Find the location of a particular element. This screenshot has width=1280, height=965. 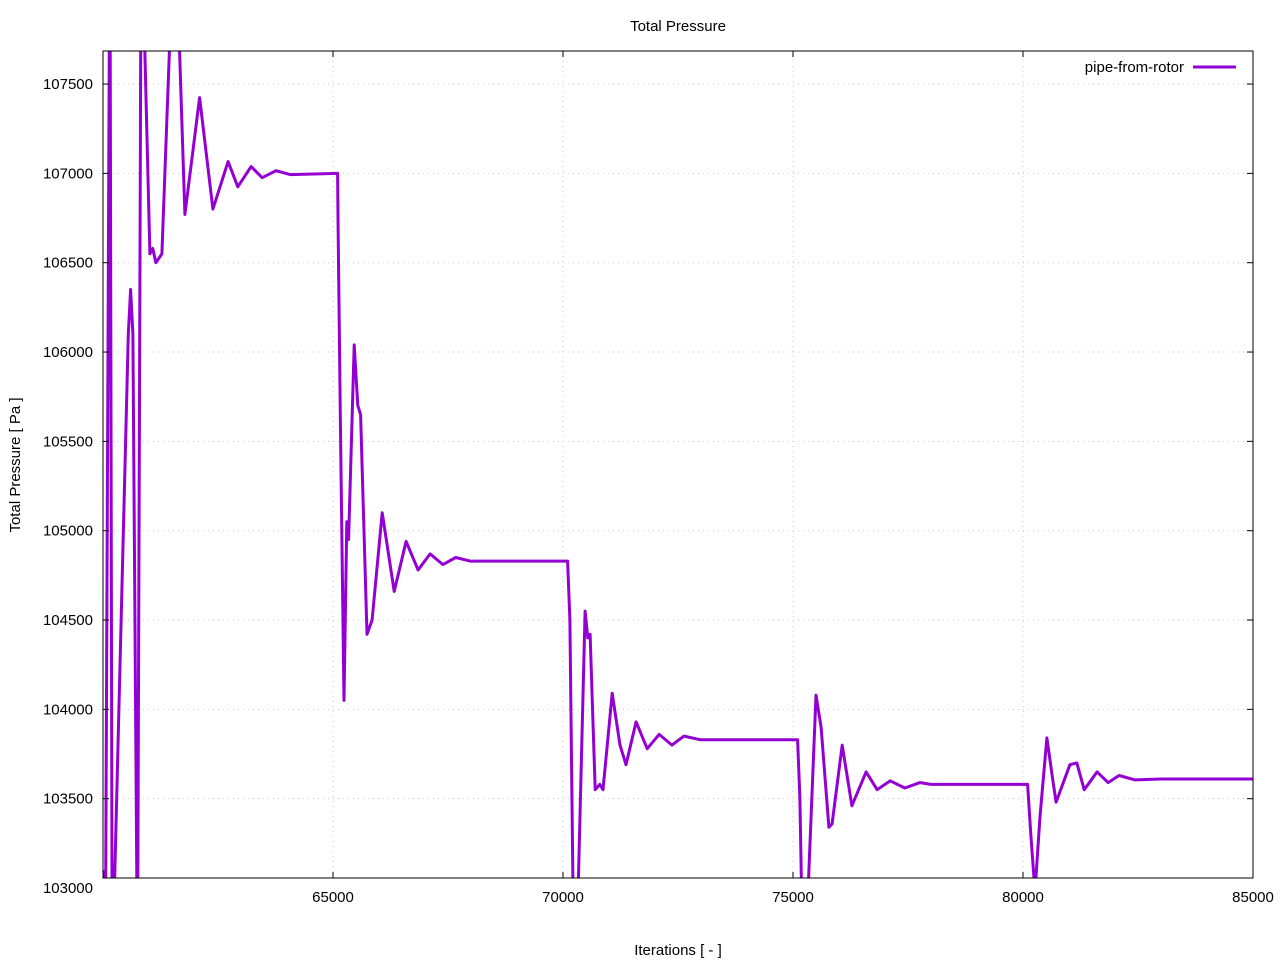

y-axis-label: Total Pressure [ Pa ] is located at coordinates (15, 464).